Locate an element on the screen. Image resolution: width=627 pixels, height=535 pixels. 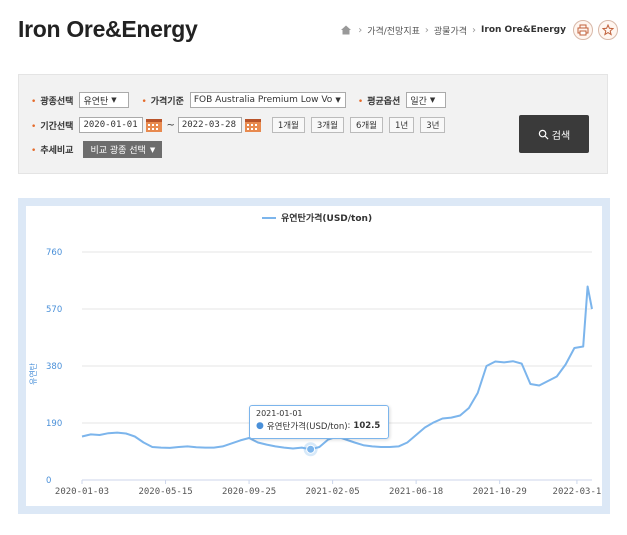
hover-point is located at coordinates (311, 449).